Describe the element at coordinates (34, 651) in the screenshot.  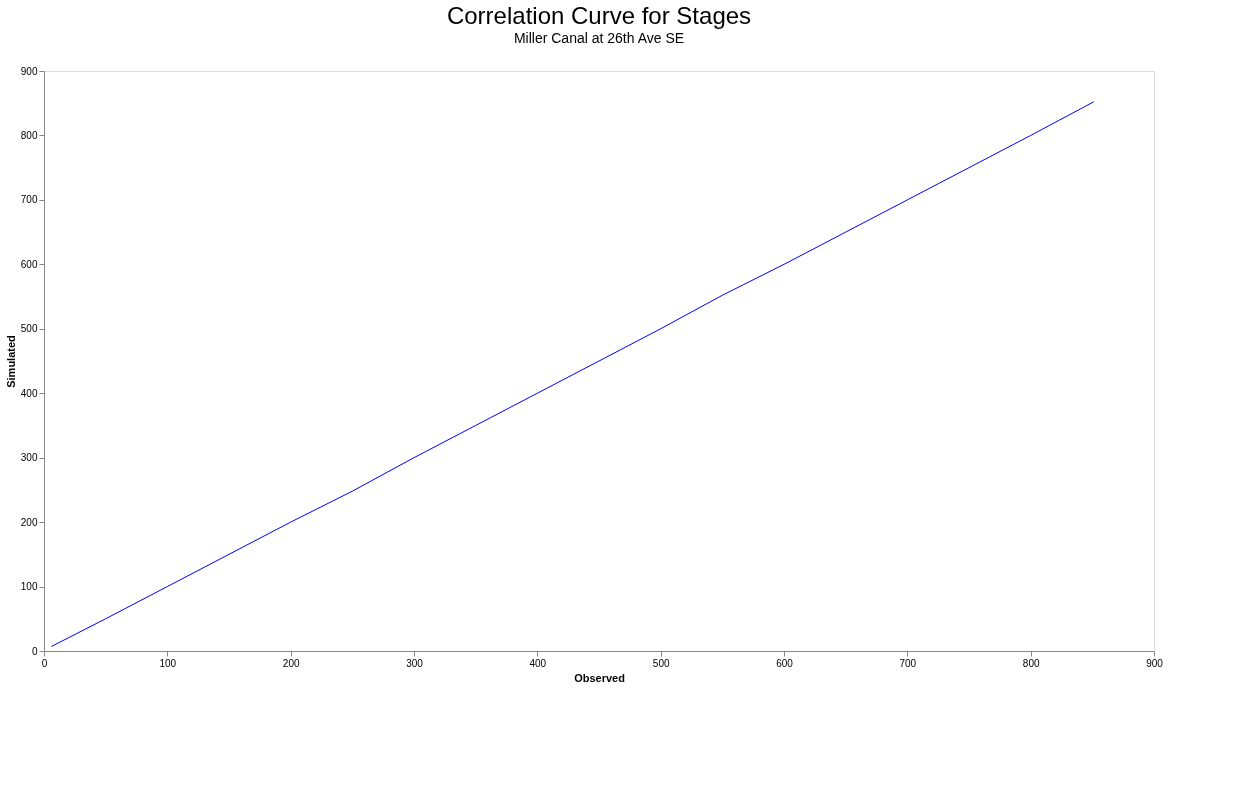
I see `y-tick-label: 0` at that location.